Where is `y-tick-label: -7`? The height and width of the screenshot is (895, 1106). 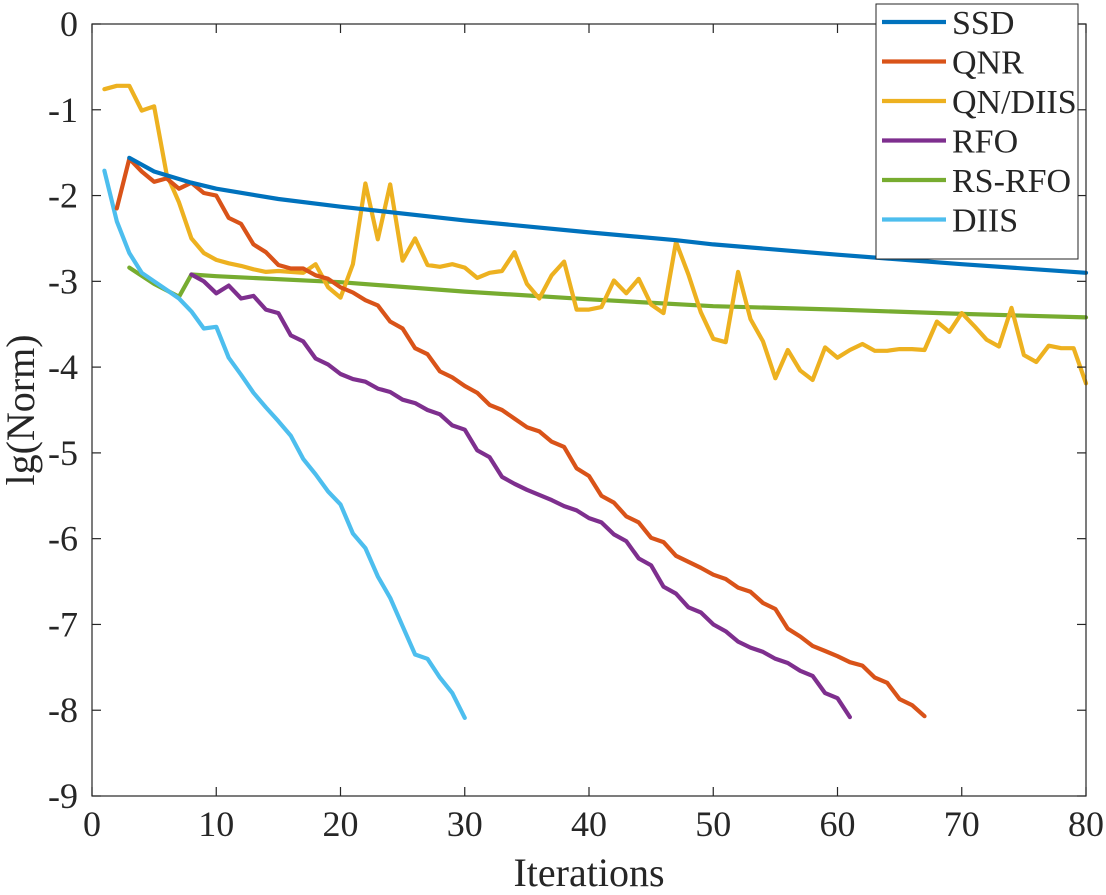
y-tick-label: -7 is located at coordinates (63, 624).